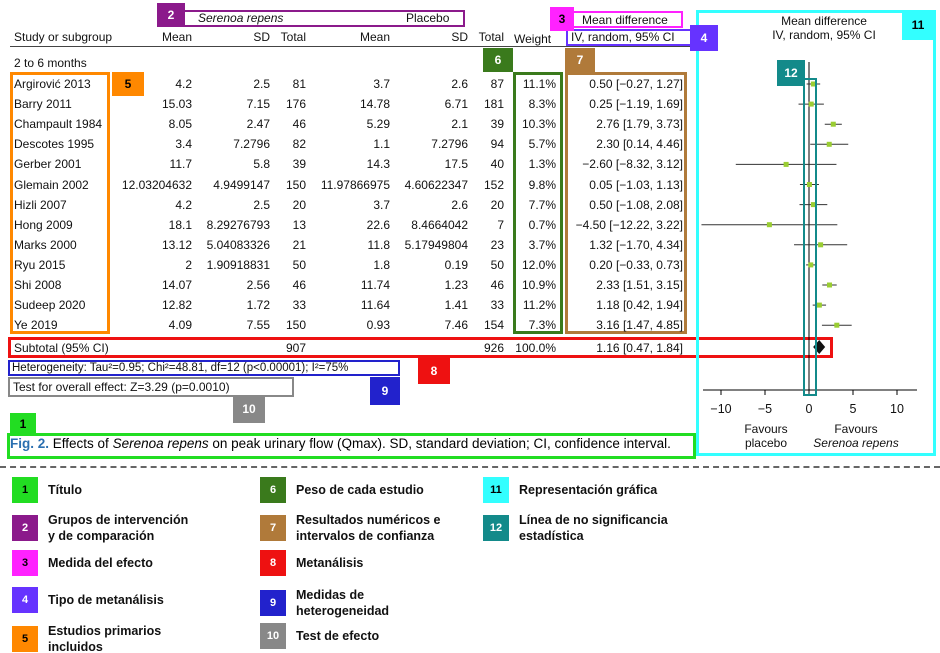 This screenshot has height=653, width=940. I want to click on study-sd2: 7.46, so click(456, 325).